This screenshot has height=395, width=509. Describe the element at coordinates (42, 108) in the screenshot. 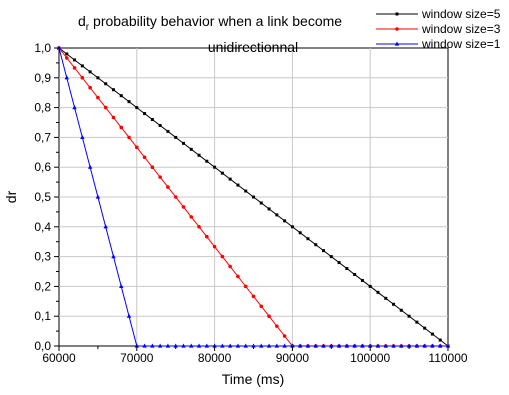

I see `y-tick-label: 0,8` at that location.